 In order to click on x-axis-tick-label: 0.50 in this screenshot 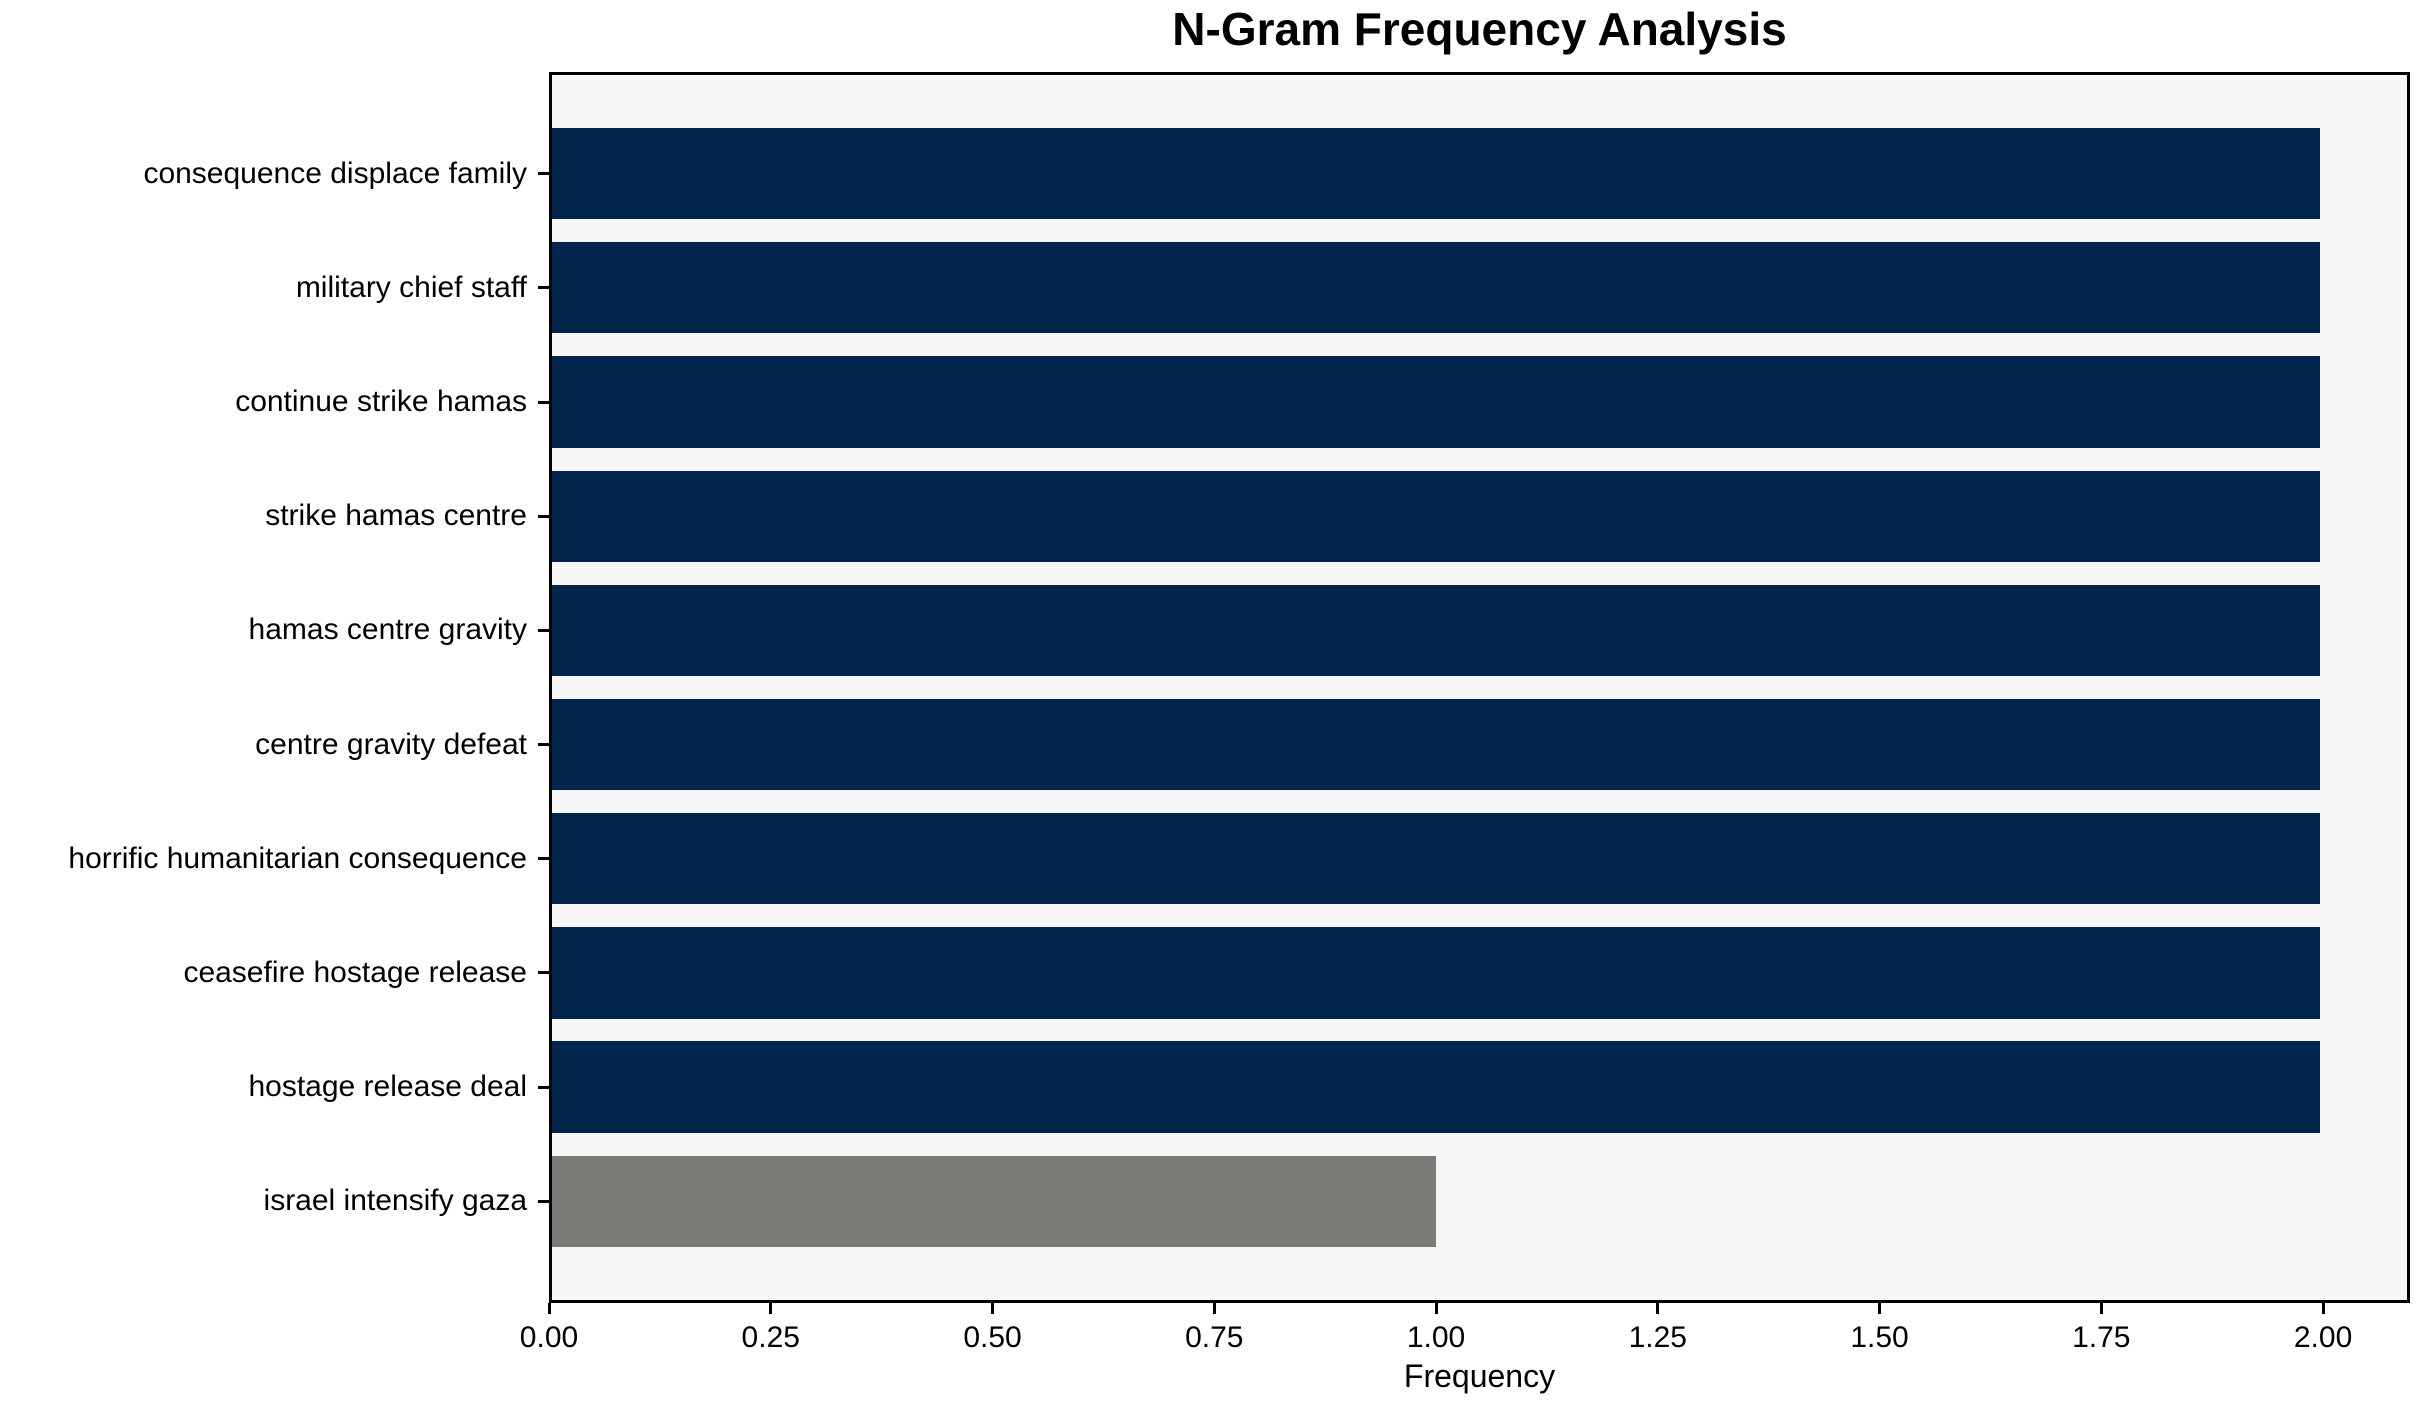, I will do `click(992, 1337)`.